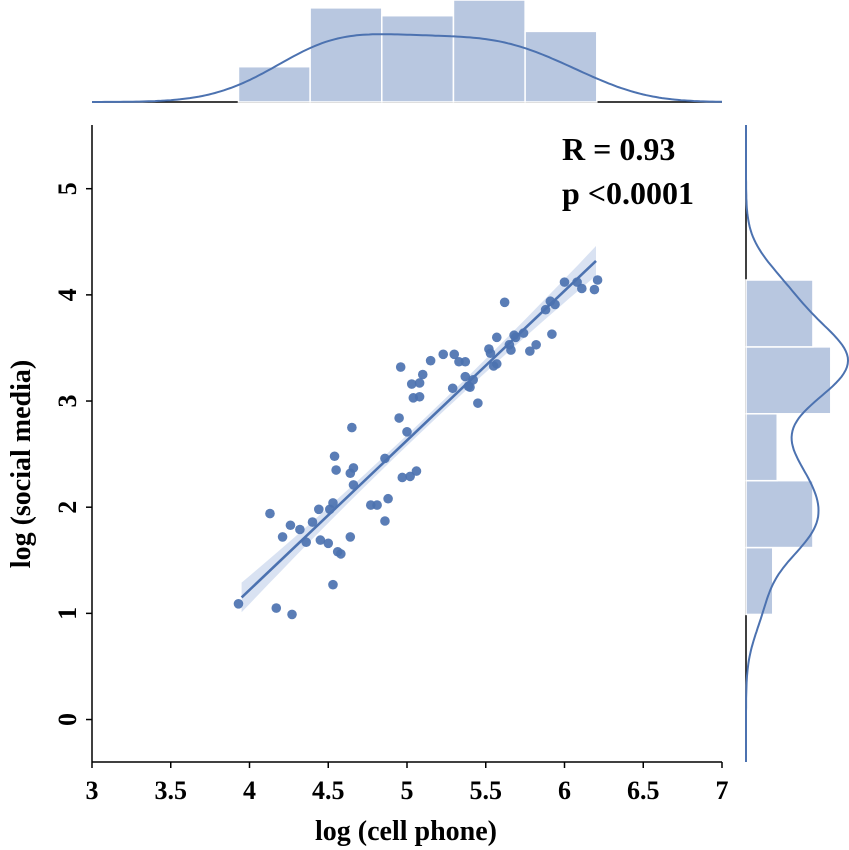 This screenshot has height=850, width=849. What do you see at coordinates (406, 831) in the screenshot?
I see `x-axis-label: log (cell phone)` at bounding box center [406, 831].